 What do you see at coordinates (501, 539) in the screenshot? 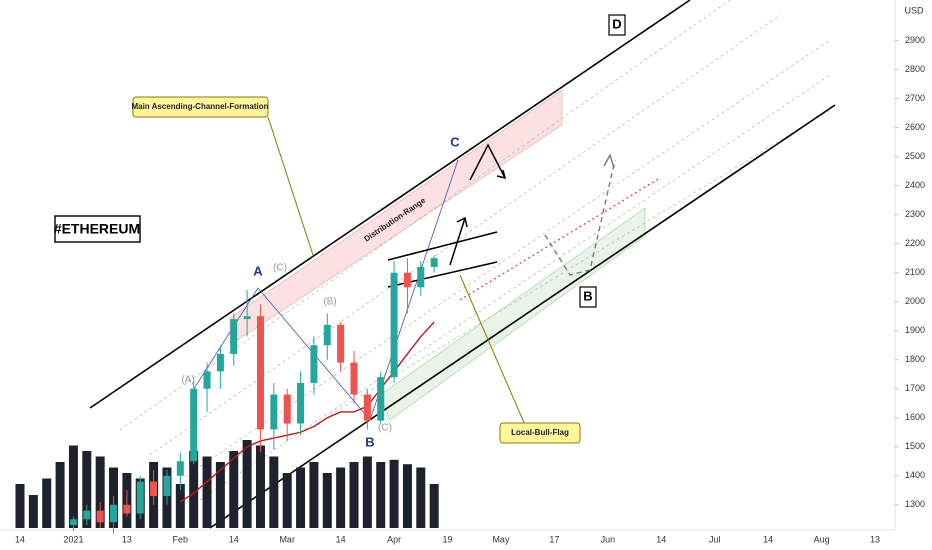
I see `x-tick-label: May` at bounding box center [501, 539].